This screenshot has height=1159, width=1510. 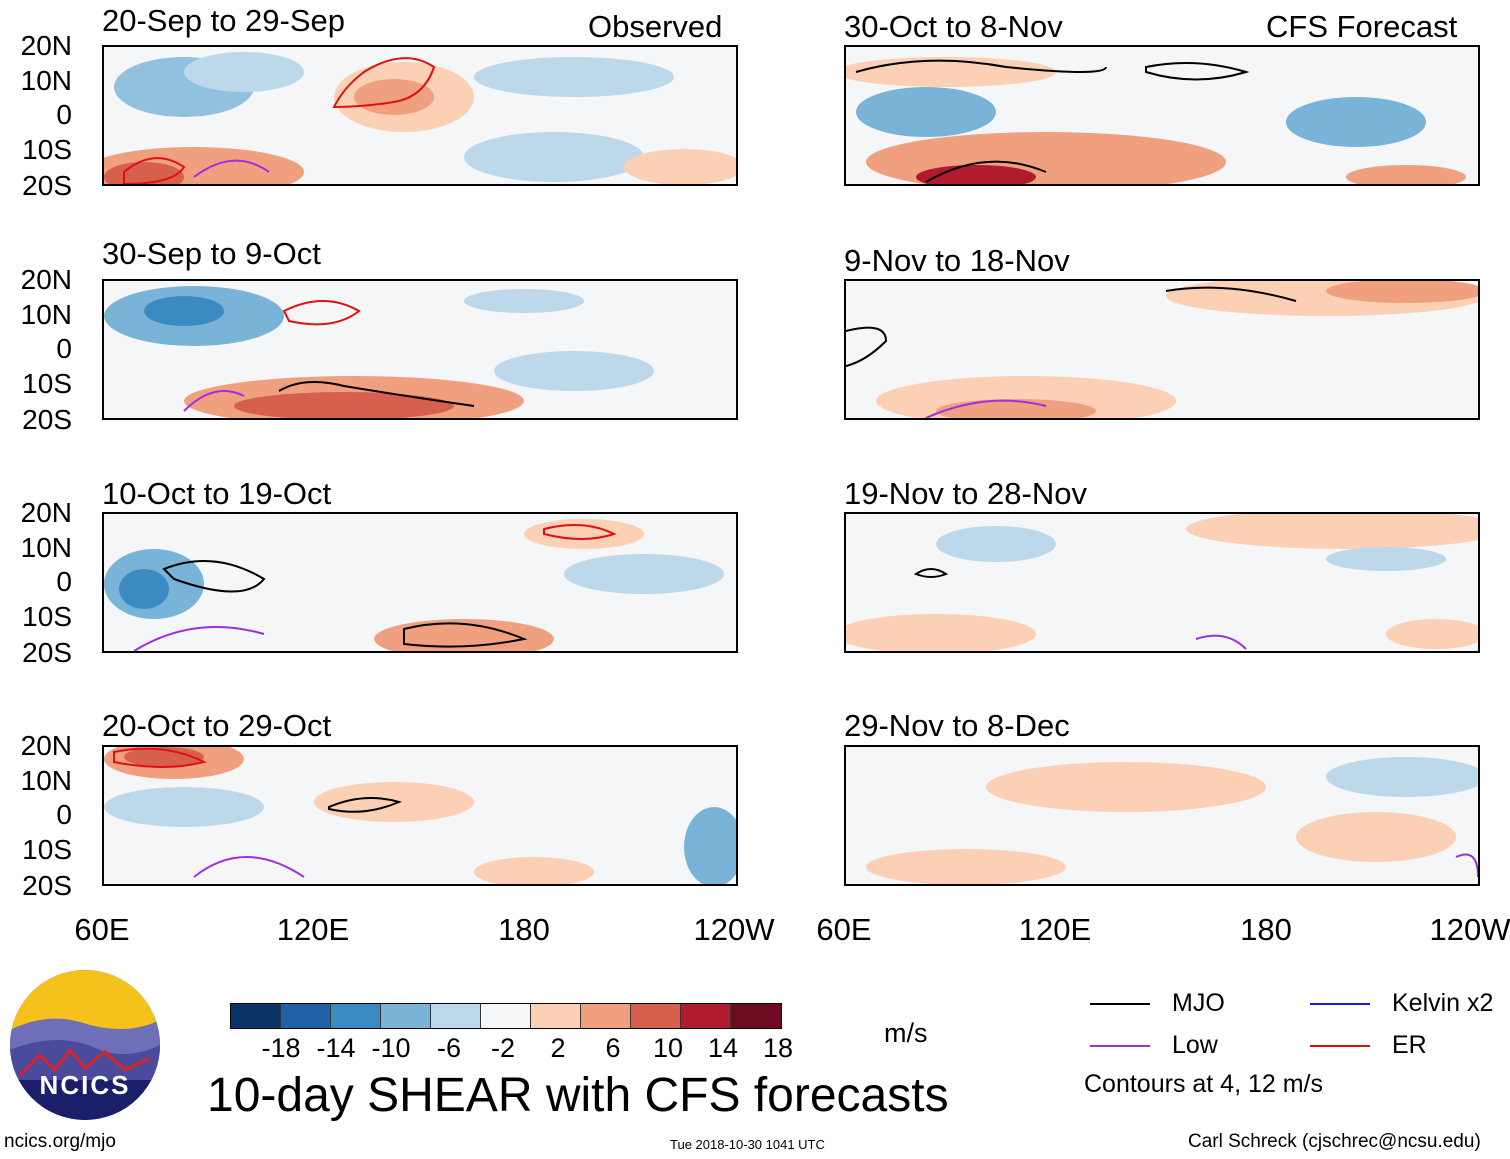 I want to click on units-label: m/s, so click(x=906, y=1033).